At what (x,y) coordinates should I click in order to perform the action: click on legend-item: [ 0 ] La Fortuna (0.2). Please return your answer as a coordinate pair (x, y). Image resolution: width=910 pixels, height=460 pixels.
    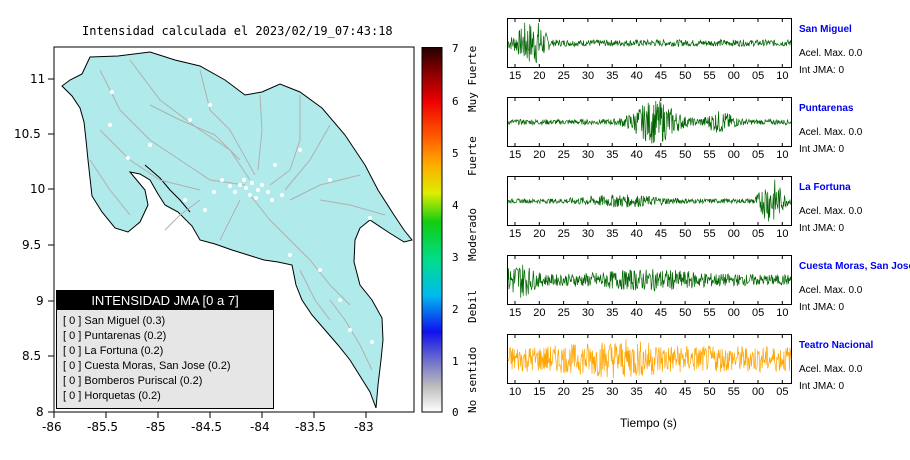
    Looking at the image, I should click on (113, 351).